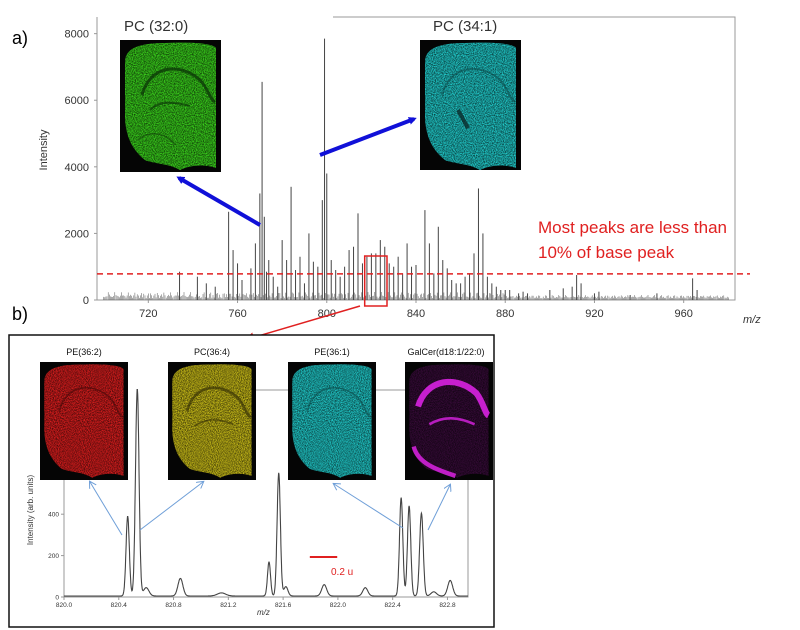 Image resolution: width=800 pixels, height=630 pixels. I want to click on panel-a-x-tick-labels: 720 760 800 840 880 920 960, so click(416, 310).